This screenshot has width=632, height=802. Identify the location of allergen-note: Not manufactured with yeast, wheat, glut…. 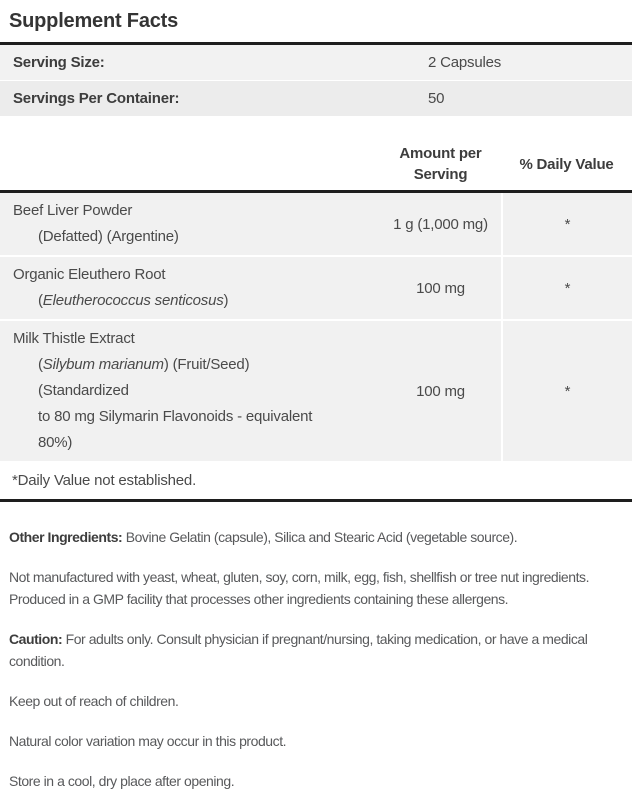
(316, 588).